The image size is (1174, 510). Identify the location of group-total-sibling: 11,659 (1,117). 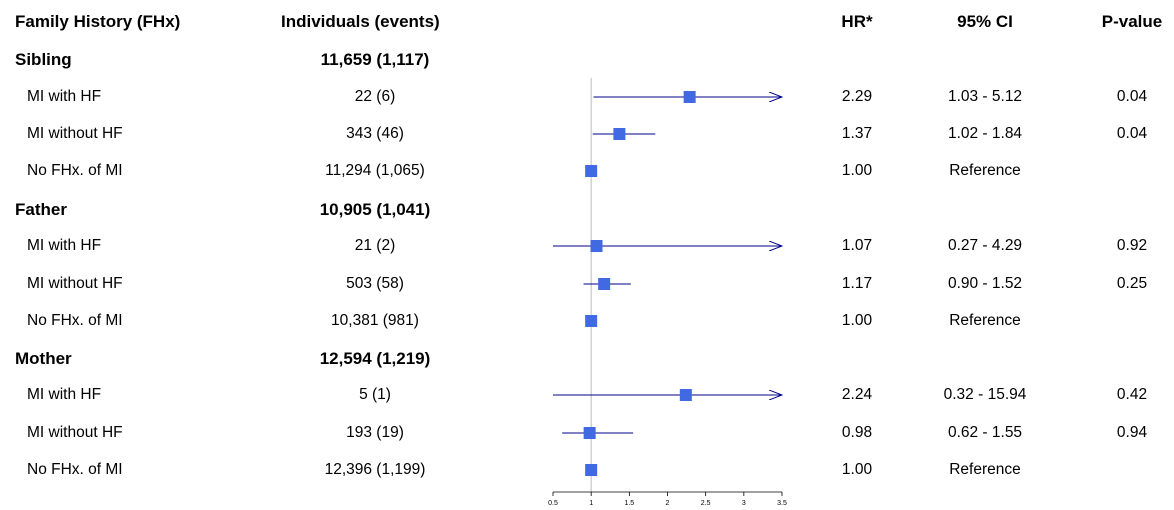
(375, 59).